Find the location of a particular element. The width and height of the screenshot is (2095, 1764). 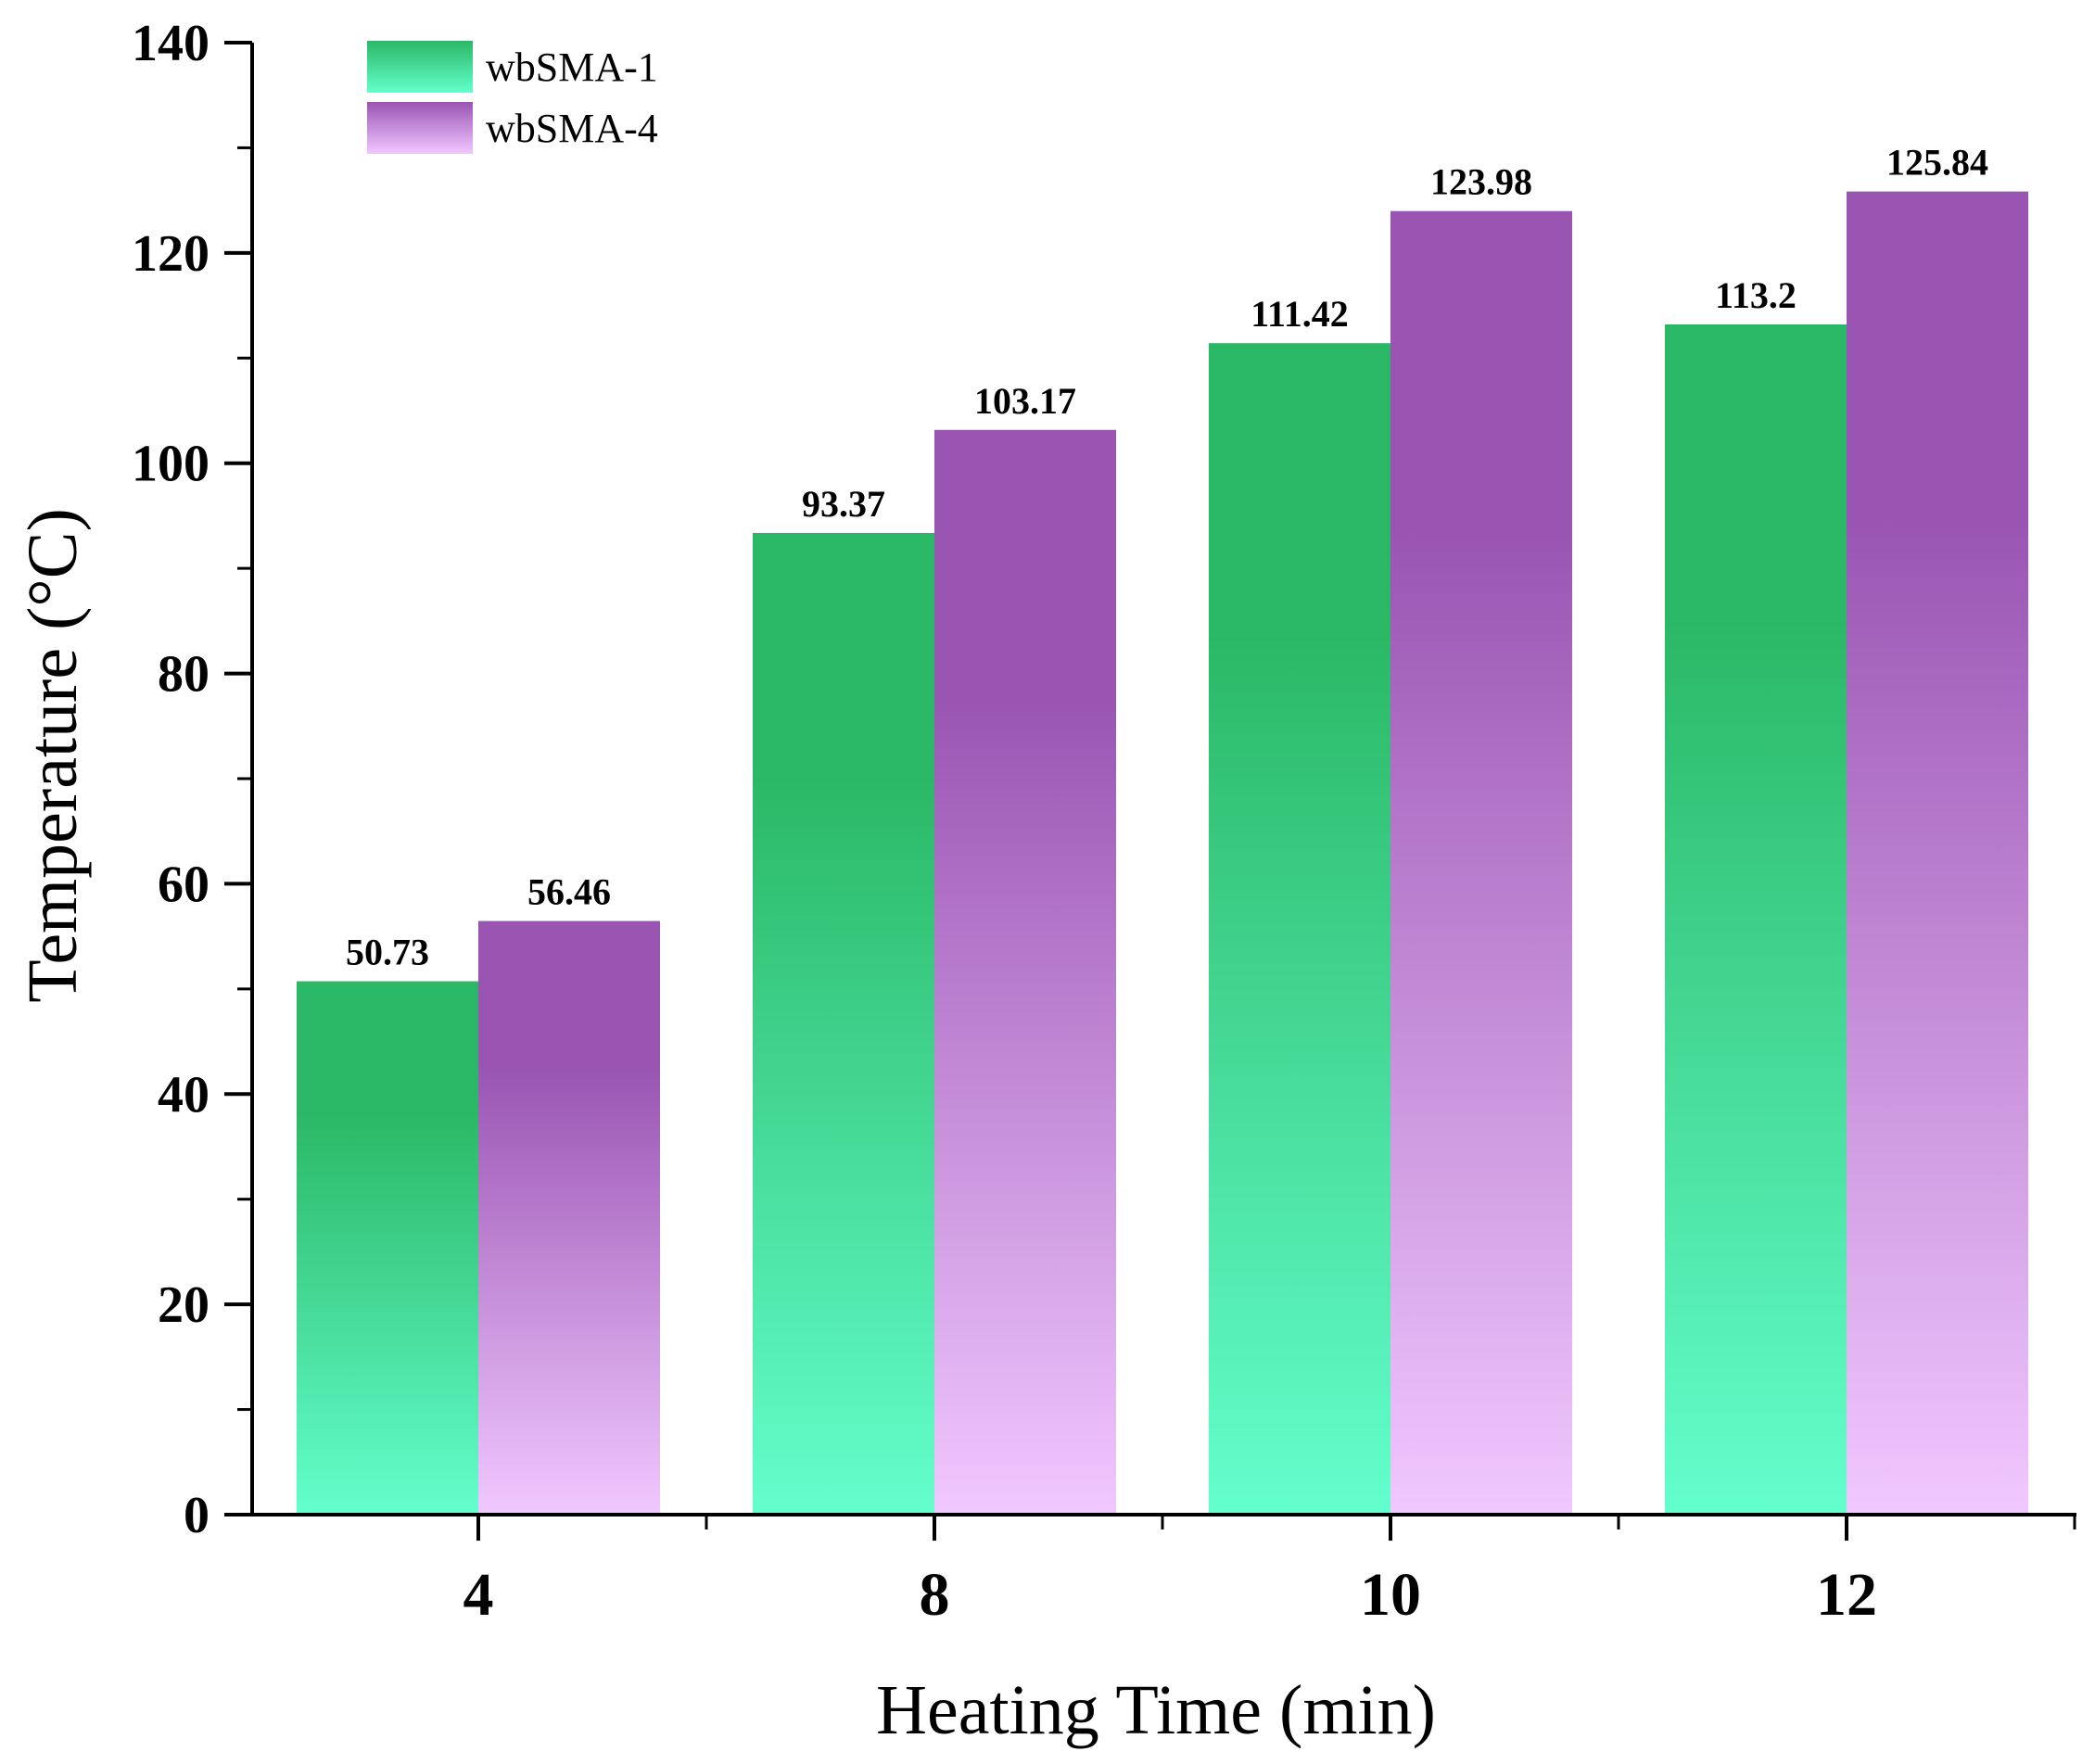

x-axis-title: Heating Time (min) is located at coordinates (1156, 1710).